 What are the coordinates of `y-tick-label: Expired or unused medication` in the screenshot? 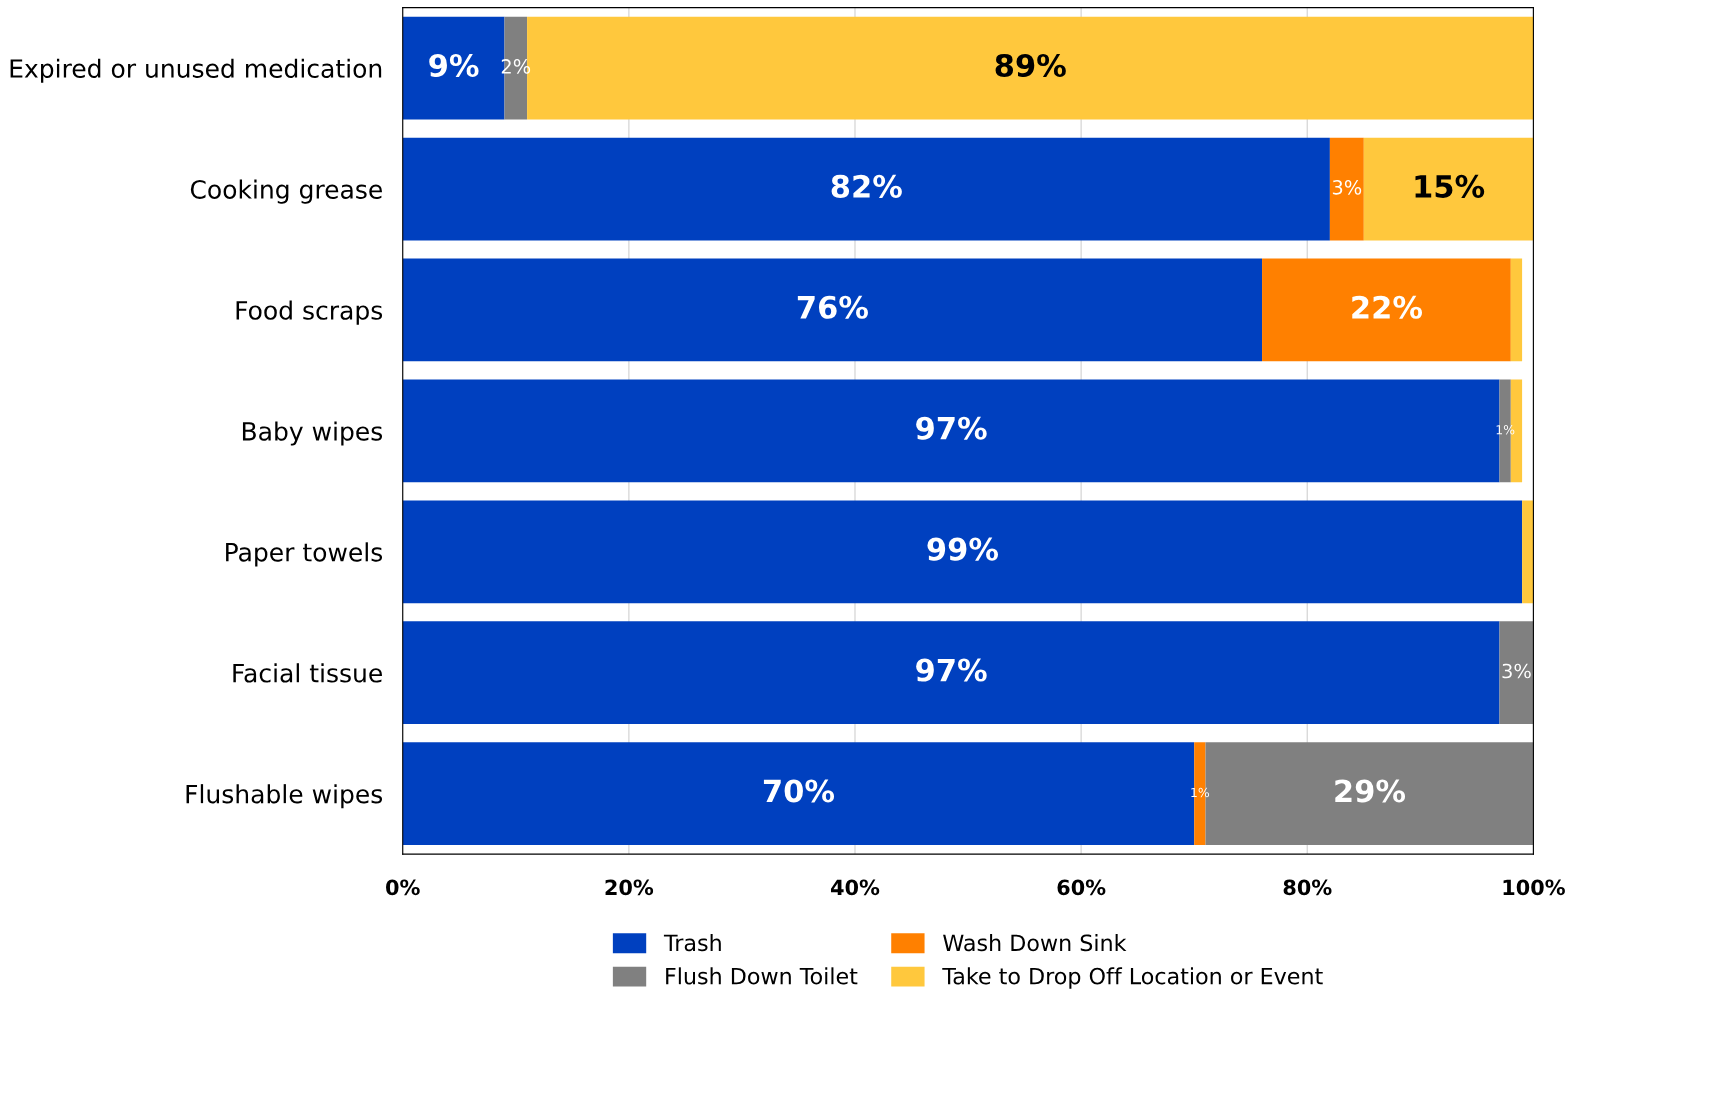 It's located at (196, 70).